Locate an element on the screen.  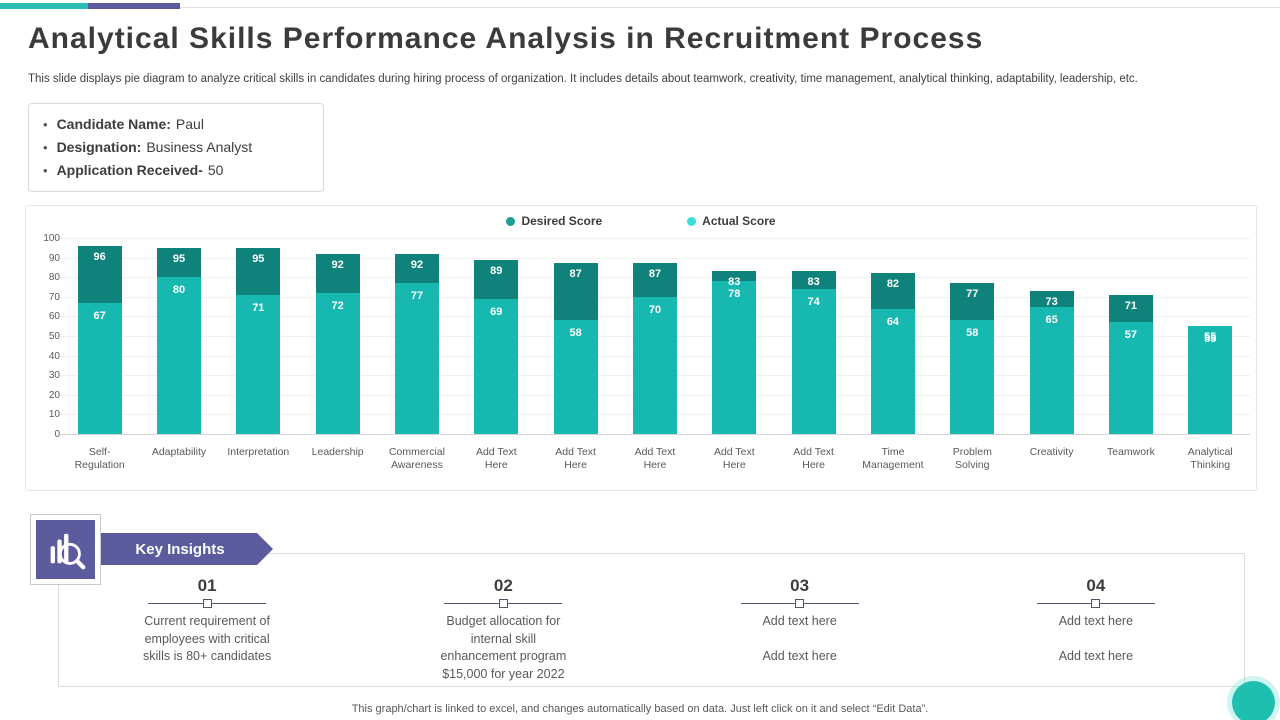
category-label: Analytical Thinking is located at coordinates (1210, 459).